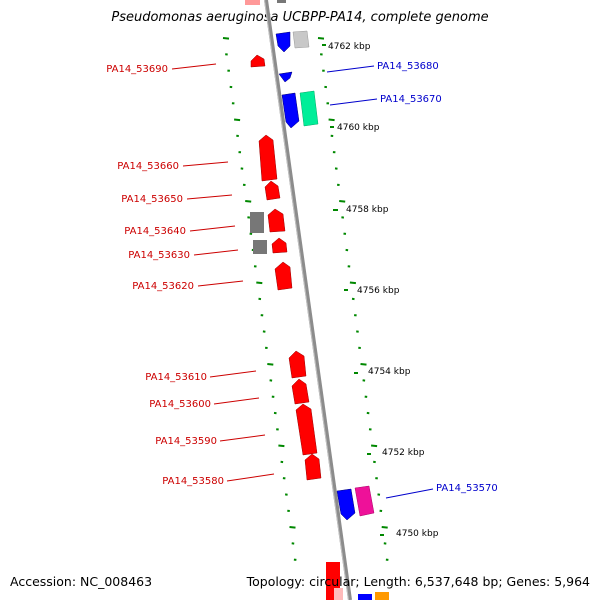 The image size is (600, 600). What do you see at coordinates (152, 199) in the screenshot?
I see `gene-label: PA14_53650` at bounding box center [152, 199].